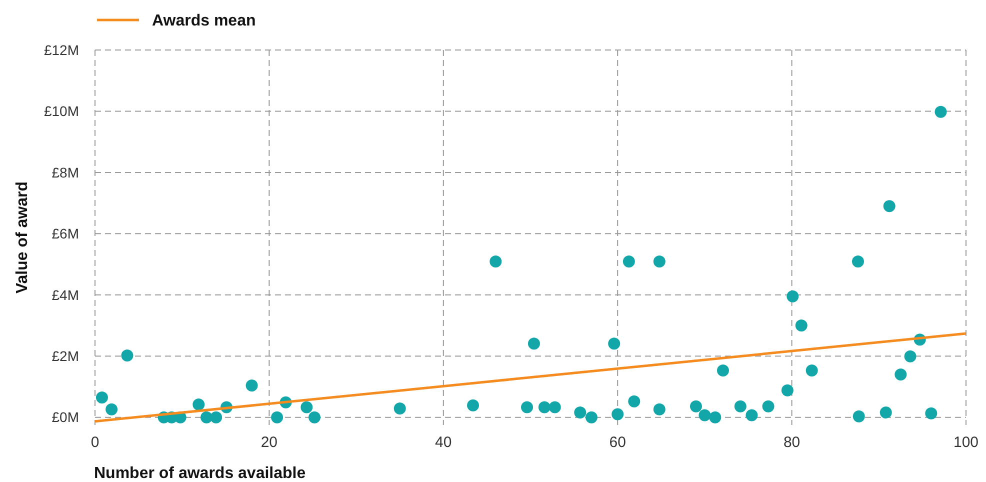 The image size is (986, 482). I want to click on y-tick-label: £0M, so click(65, 417).